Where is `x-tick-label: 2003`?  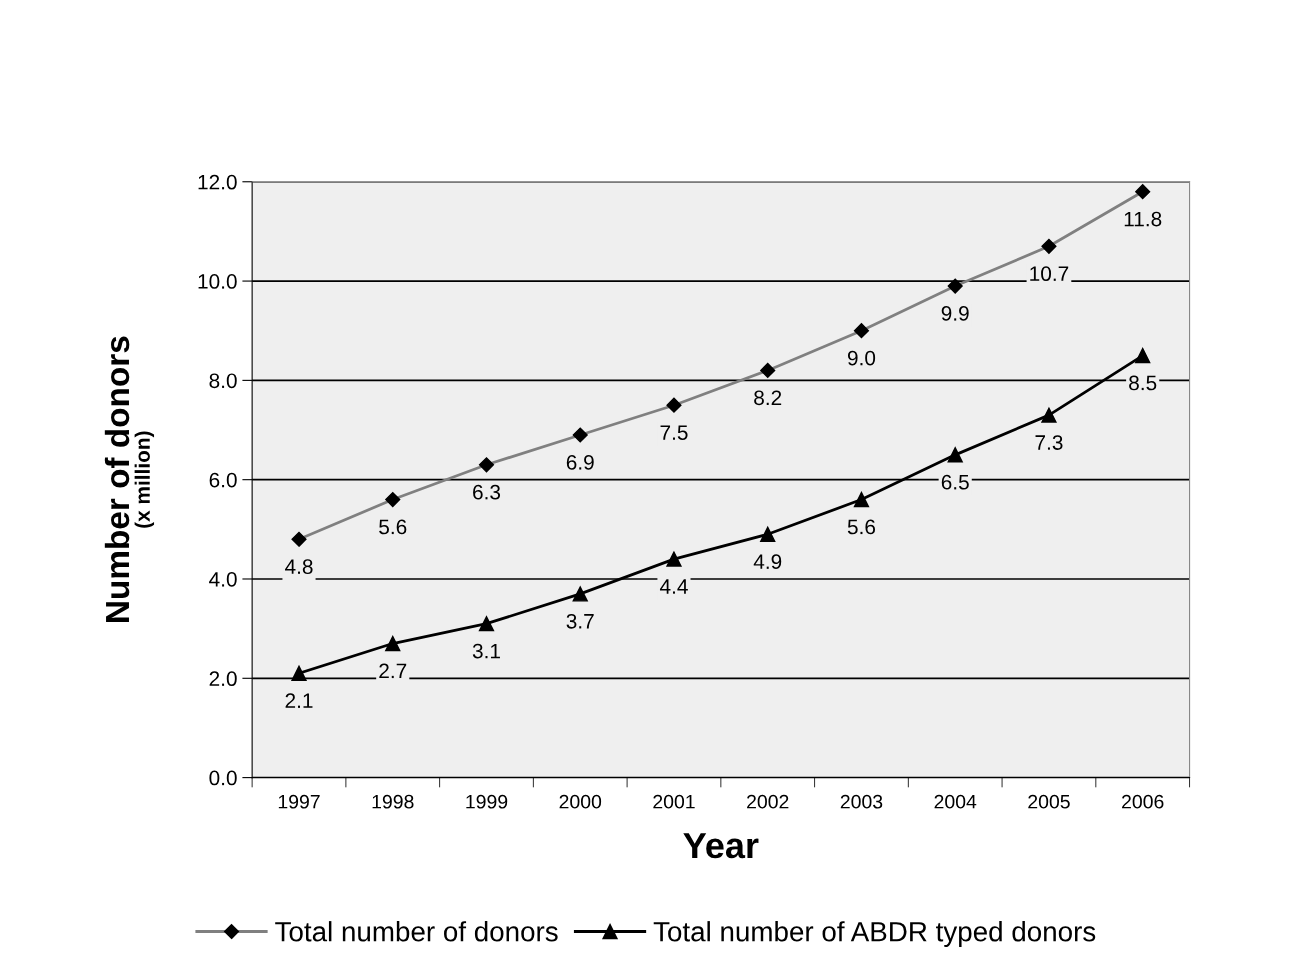 x-tick-label: 2003 is located at coordinates (861, 801).